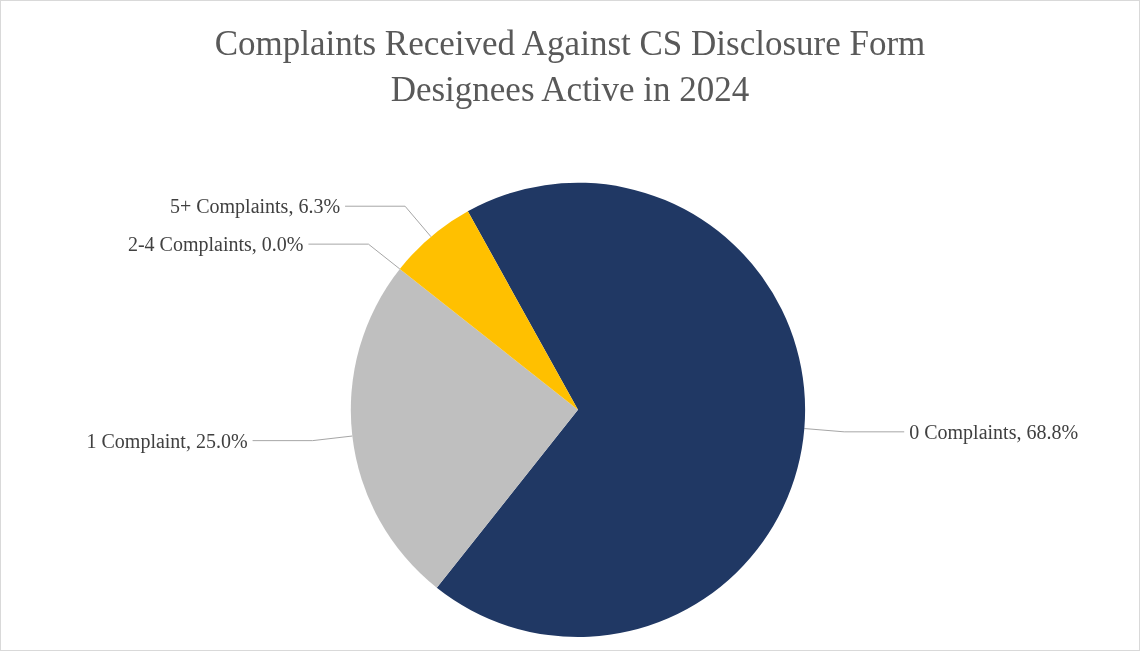 The image size is (1140, 651). I want to click on slice-label: 5+ Complaints, 6.3%, so click(255, 207).